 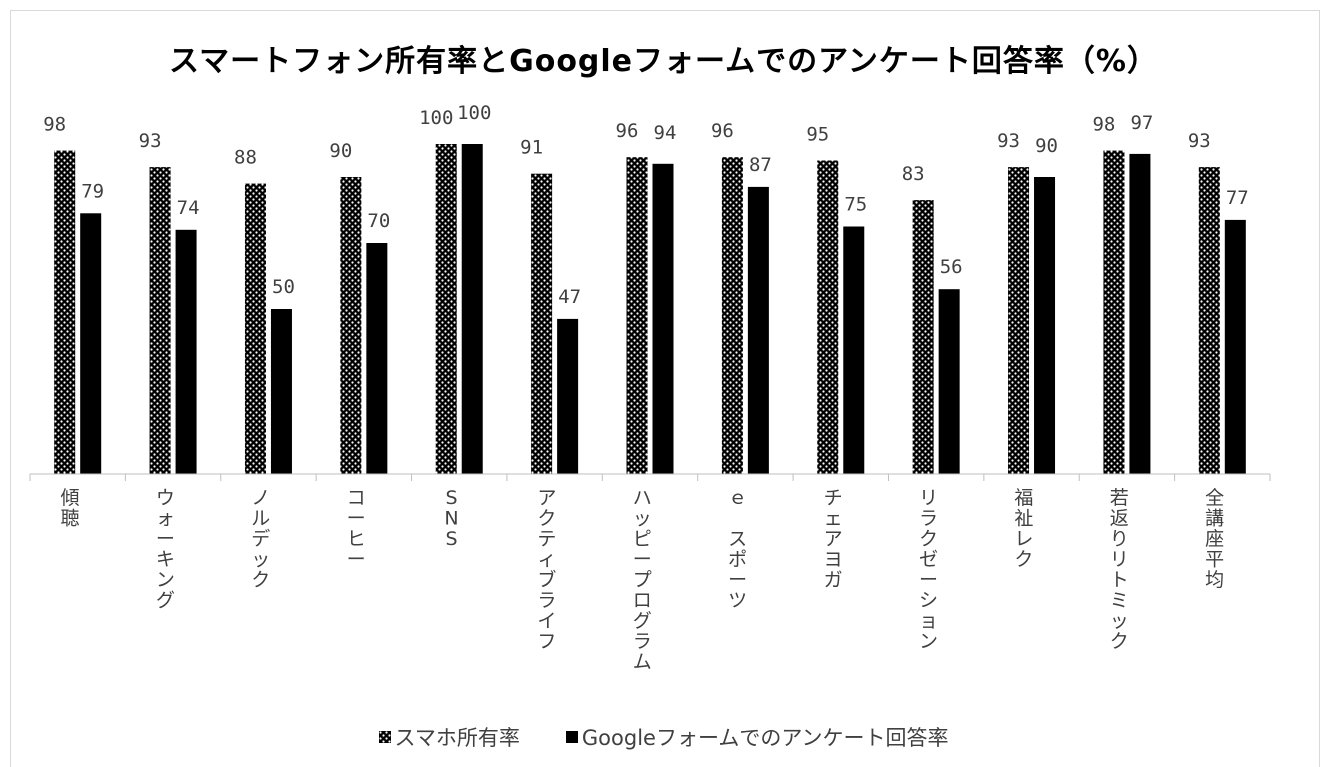 What do you see at coordinates (474, 113) in the screenshot?
I see `data-label-response: 100` at bounding box center [474, 113].